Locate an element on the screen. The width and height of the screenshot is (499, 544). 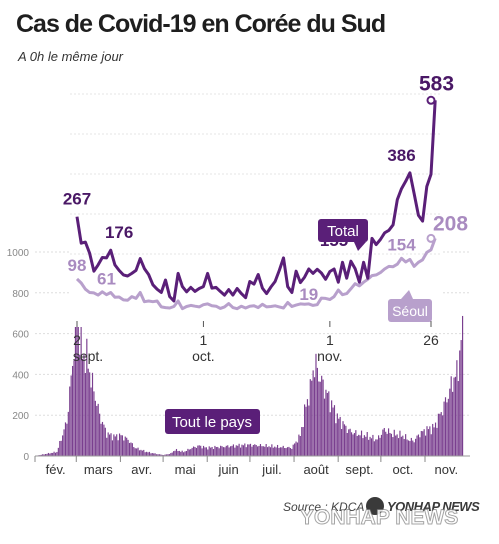
total-value-label: 386 is located at coordinates (401, 155).